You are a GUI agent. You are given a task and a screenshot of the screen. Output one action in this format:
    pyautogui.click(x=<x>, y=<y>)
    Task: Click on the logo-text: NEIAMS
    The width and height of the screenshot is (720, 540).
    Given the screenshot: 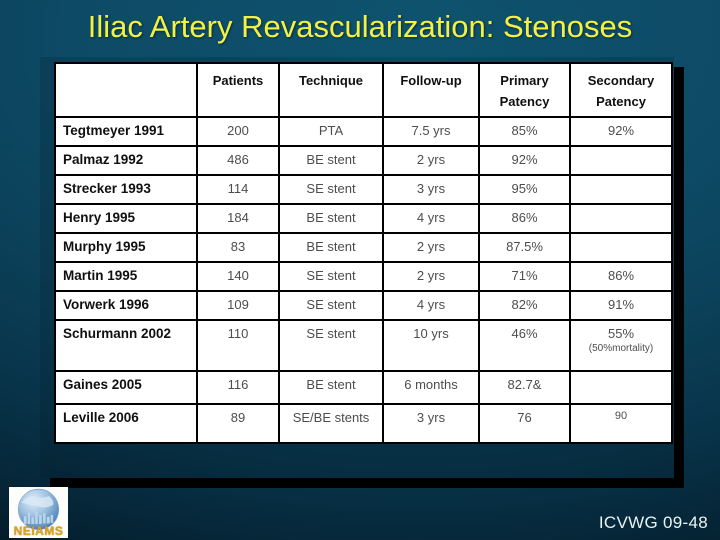 What is the action you would take?
    pyautogui.click(x=38, y=531)
    